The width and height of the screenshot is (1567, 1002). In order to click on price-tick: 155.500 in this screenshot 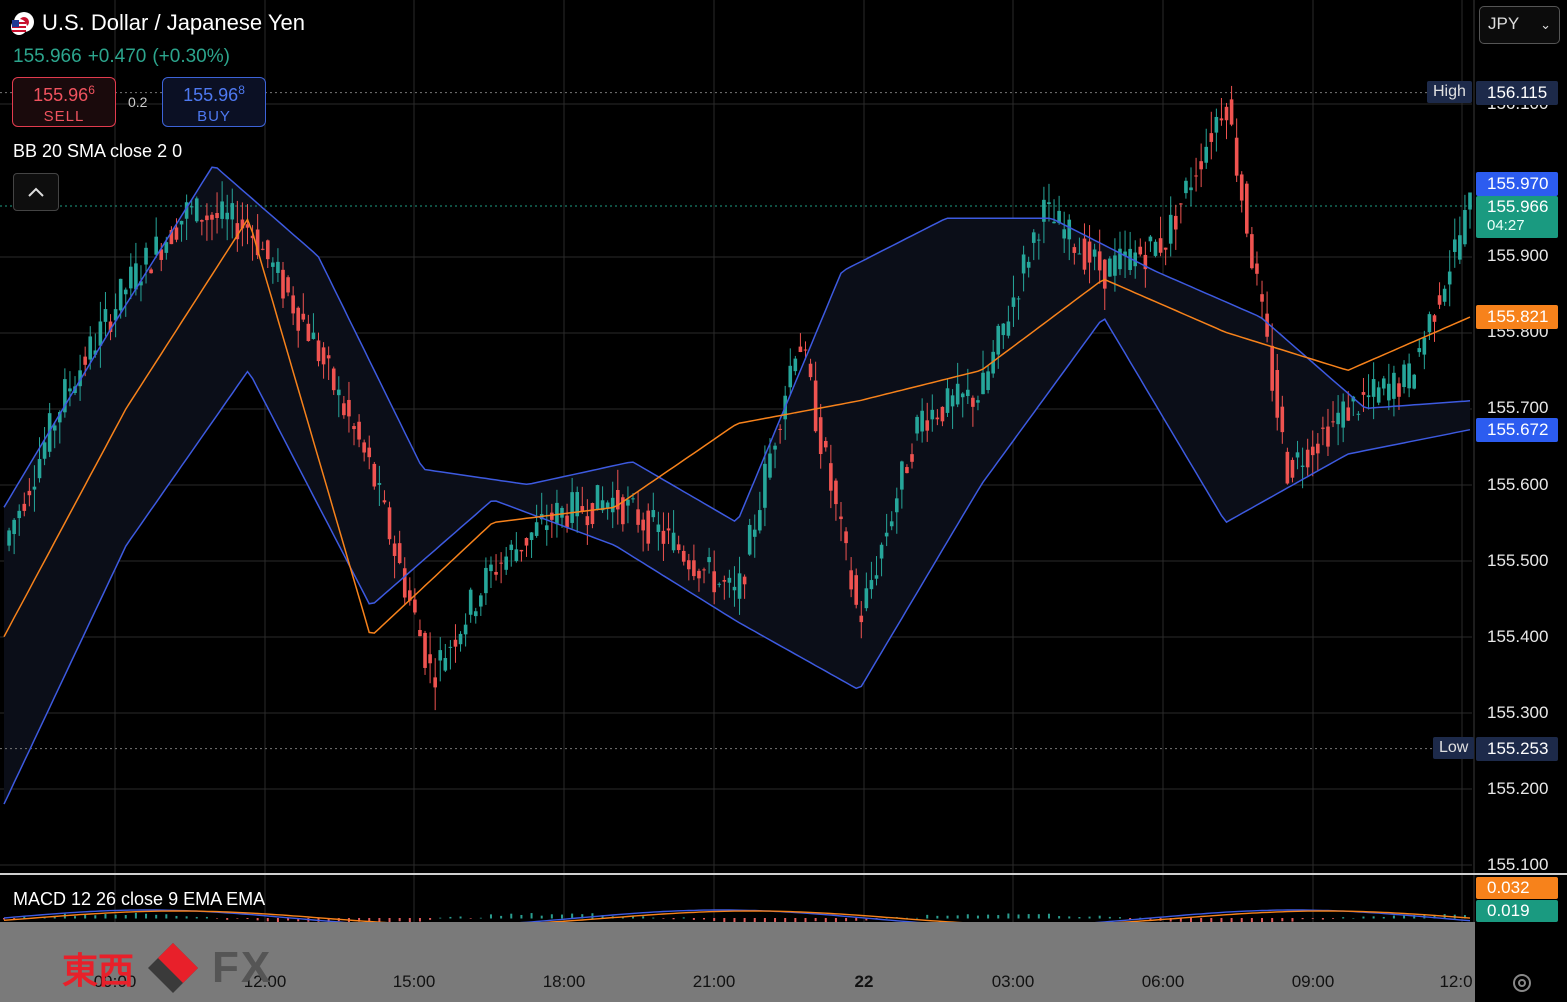, I will do `click(1518, 560)`.